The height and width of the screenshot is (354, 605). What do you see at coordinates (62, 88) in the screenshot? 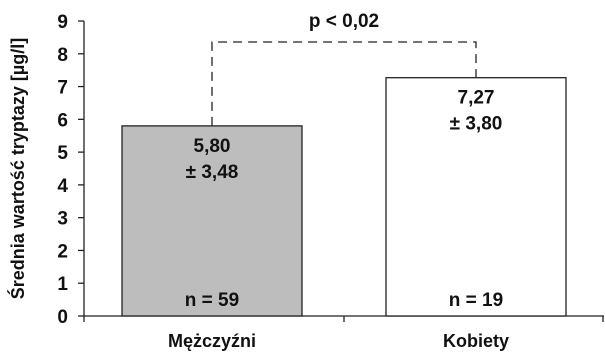
I see `y-tick-label: 7` at bounding box center [62, 88].